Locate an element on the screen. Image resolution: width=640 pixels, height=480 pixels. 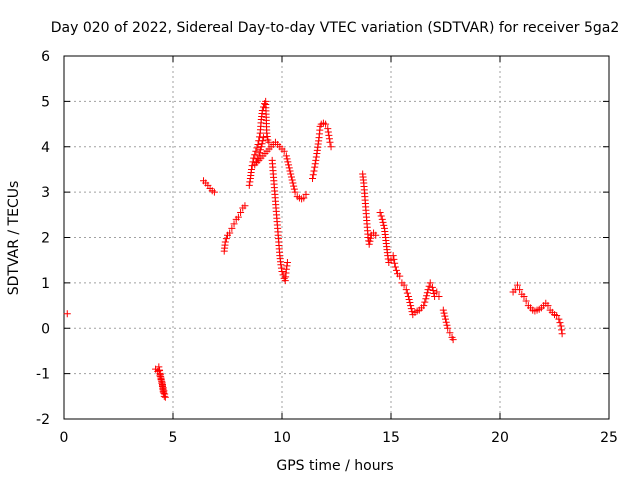
x-tick-label: 25 is located at coordinates (609, 438).